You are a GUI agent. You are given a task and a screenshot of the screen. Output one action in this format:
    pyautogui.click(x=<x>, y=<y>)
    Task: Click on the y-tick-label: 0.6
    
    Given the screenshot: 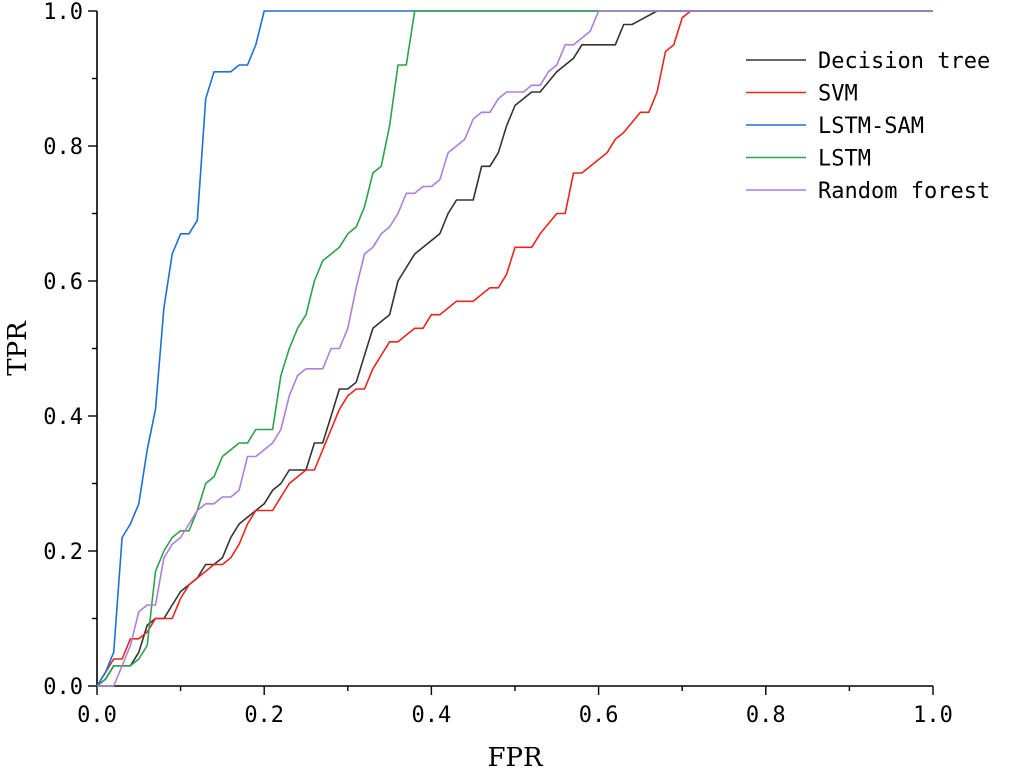 What is the action you would take?
    pyautogui.click(x=63, y=282)
    